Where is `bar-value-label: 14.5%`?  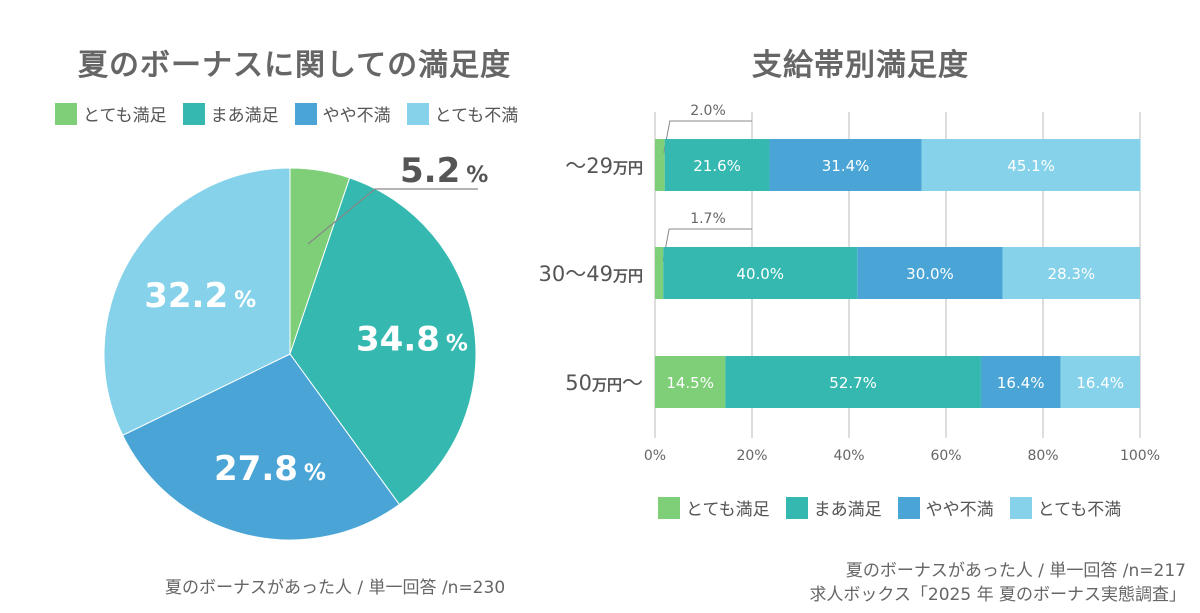 bar-value-label: 14.5% is located at coordinates (690, 383).